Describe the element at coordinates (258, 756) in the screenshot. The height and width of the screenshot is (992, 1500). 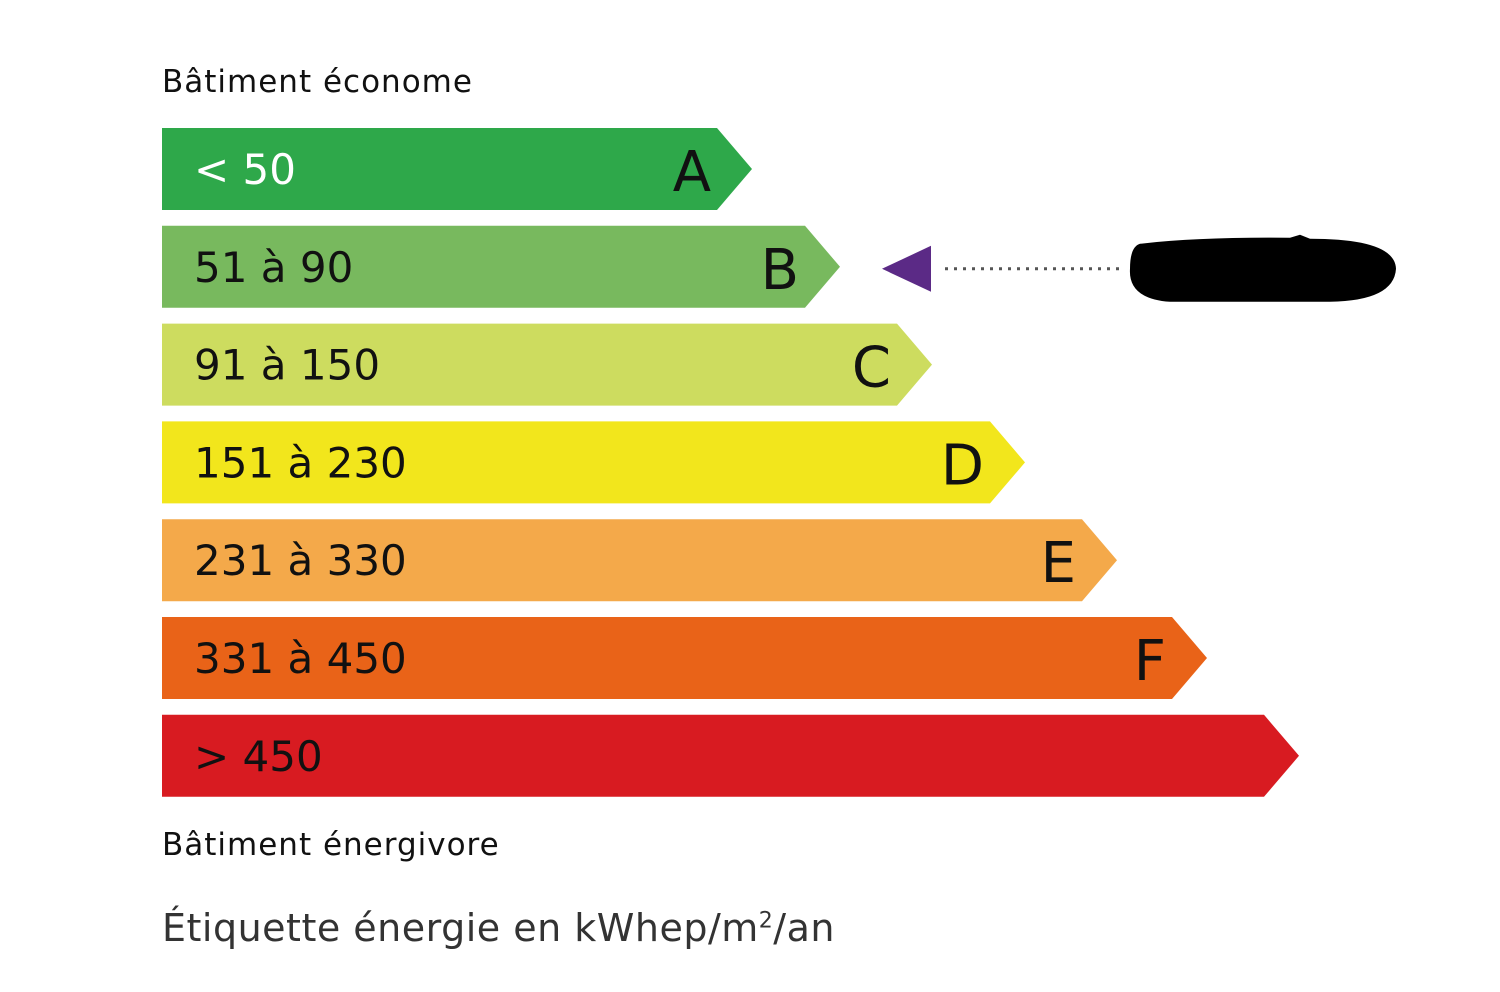
I see `class-range: > 450` at that location.